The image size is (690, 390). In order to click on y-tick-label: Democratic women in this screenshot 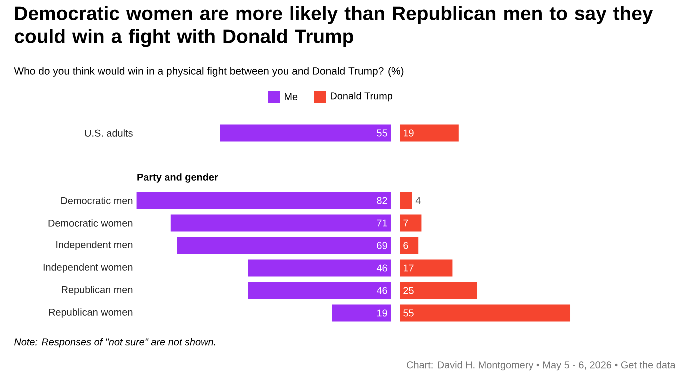, I will do `click(90, 223)`.